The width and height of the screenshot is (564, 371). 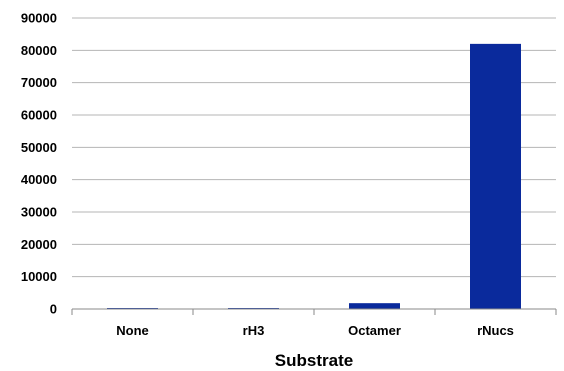 What do you see at coordinates (495, 330) in the screenshot?
I see `x-tick-label: rNucs` at bounding box center [495, 330].